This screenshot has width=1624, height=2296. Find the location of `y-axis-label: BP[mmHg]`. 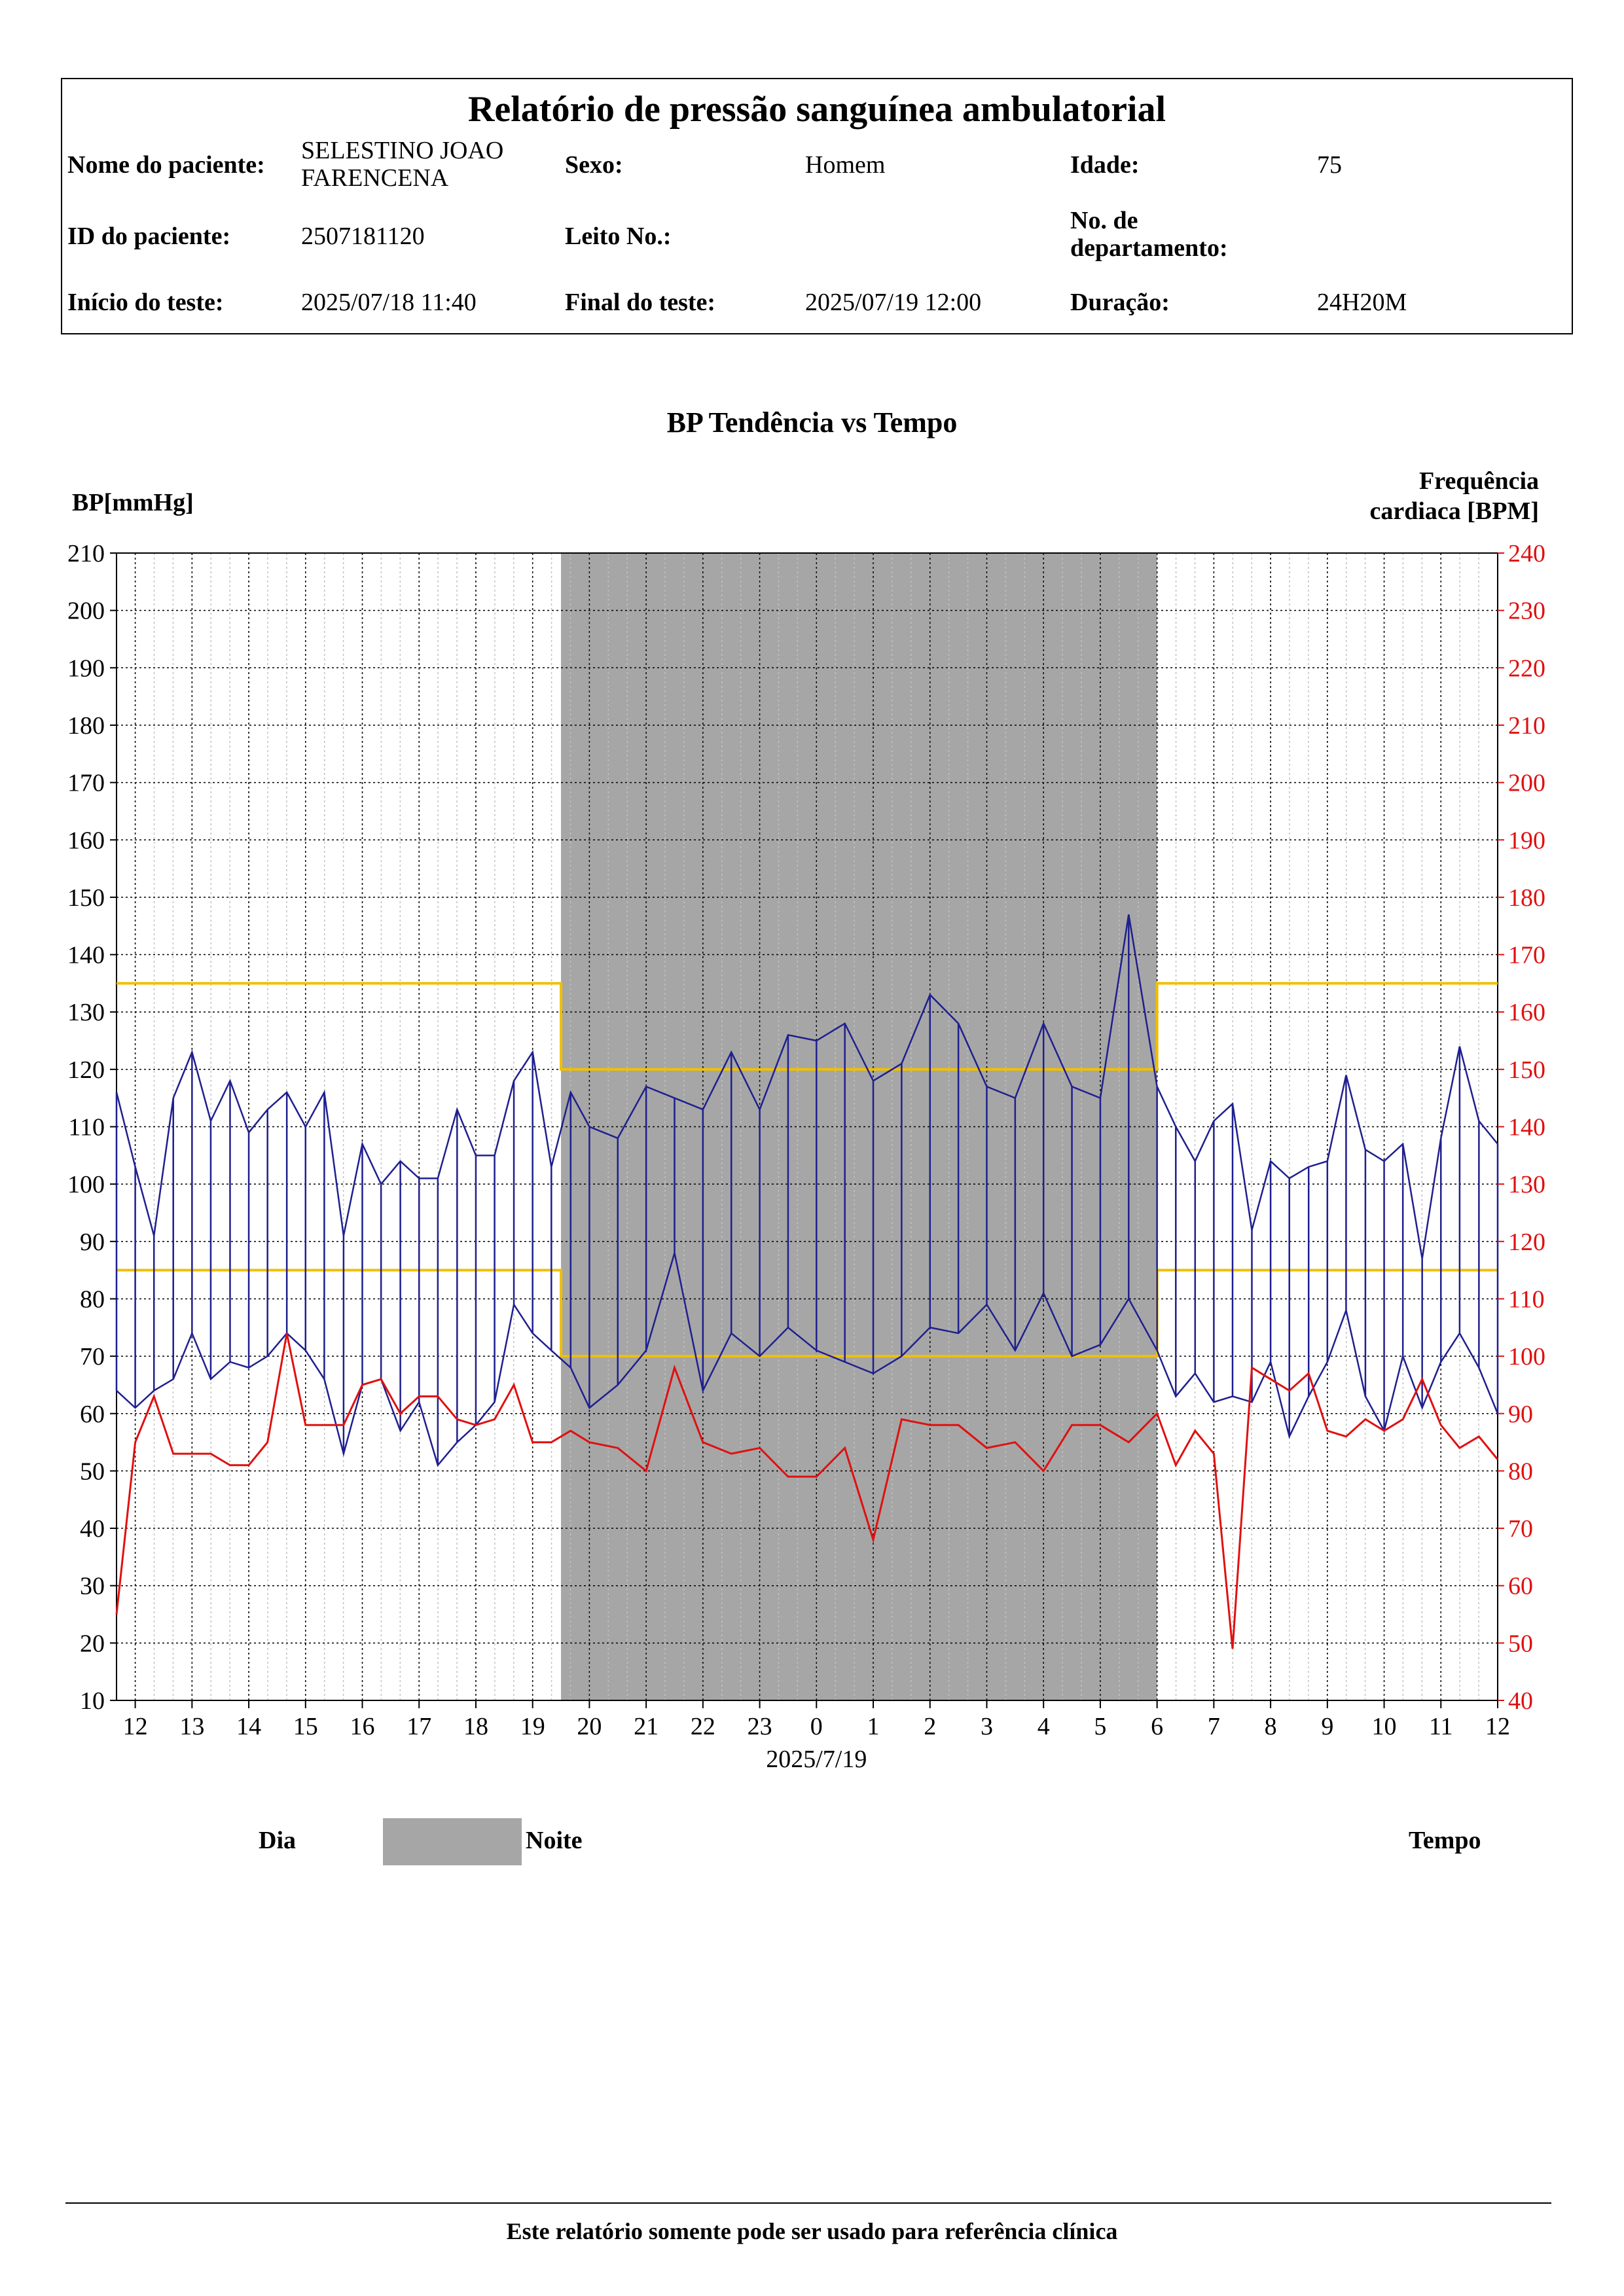

y-axis-label: BP[mmHg] is located at coordinates (133, 502).